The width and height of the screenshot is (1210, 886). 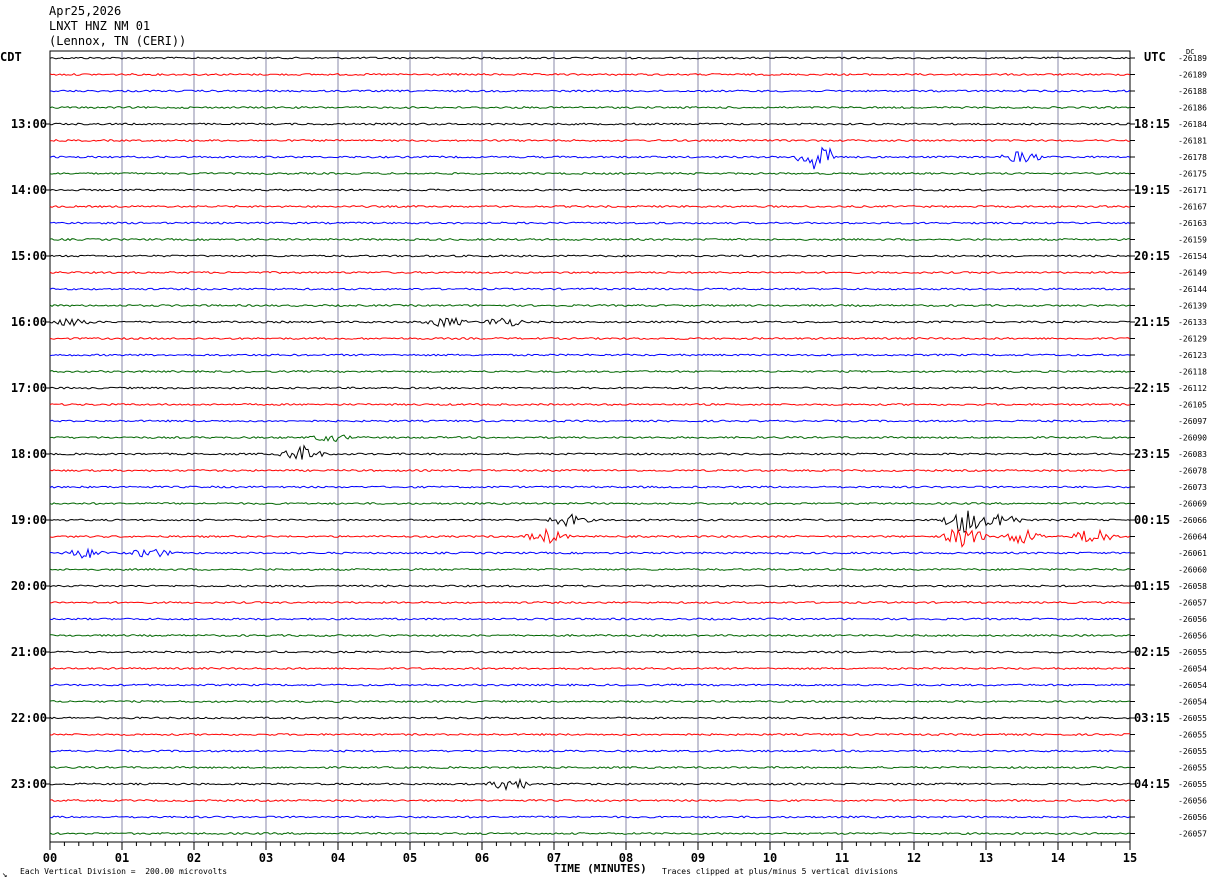 I want to click on x-tick-label: 06, so click(x=482, y=858).